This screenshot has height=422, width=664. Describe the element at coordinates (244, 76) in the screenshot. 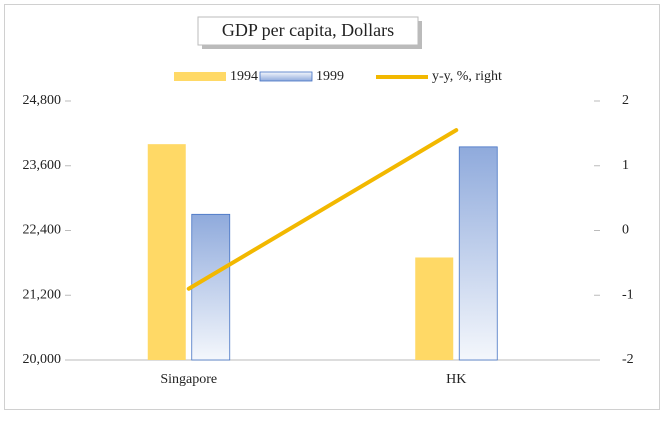

I see `legend-label: 1994` at that location.